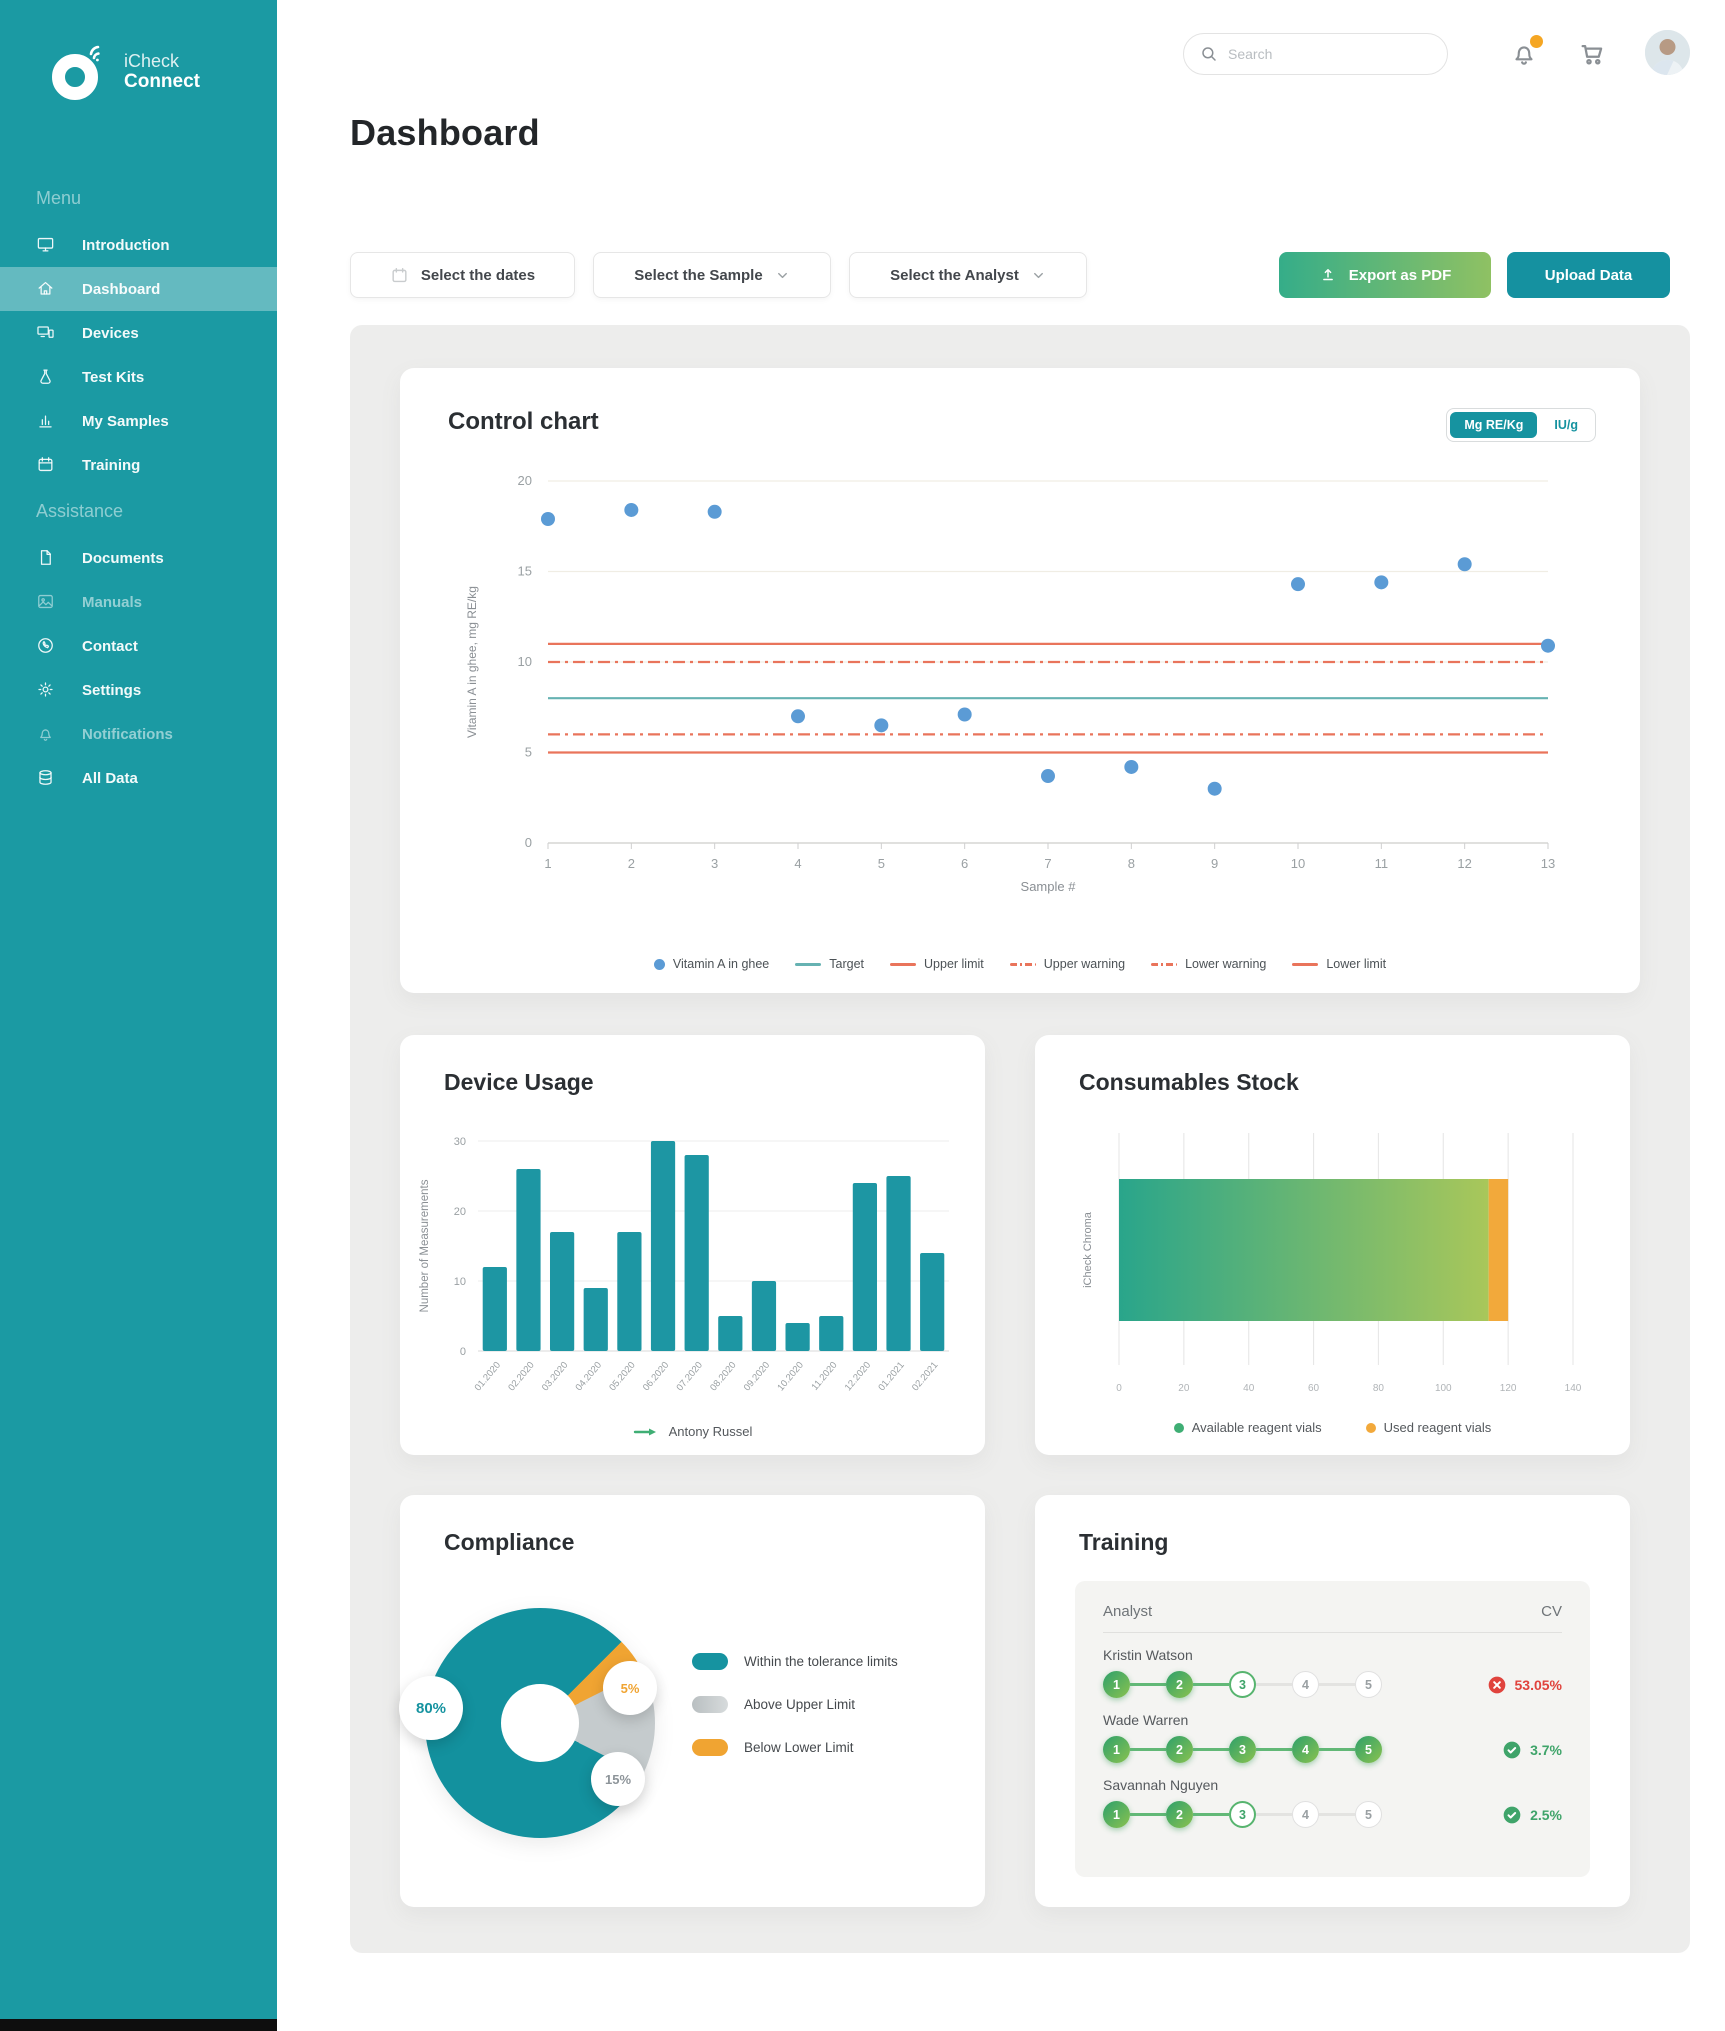  What do you see at coordinates (712, 275) in the screenshot?
I see `select-sample-dropdown: Select the Sample` at bounding box center [712, 275].